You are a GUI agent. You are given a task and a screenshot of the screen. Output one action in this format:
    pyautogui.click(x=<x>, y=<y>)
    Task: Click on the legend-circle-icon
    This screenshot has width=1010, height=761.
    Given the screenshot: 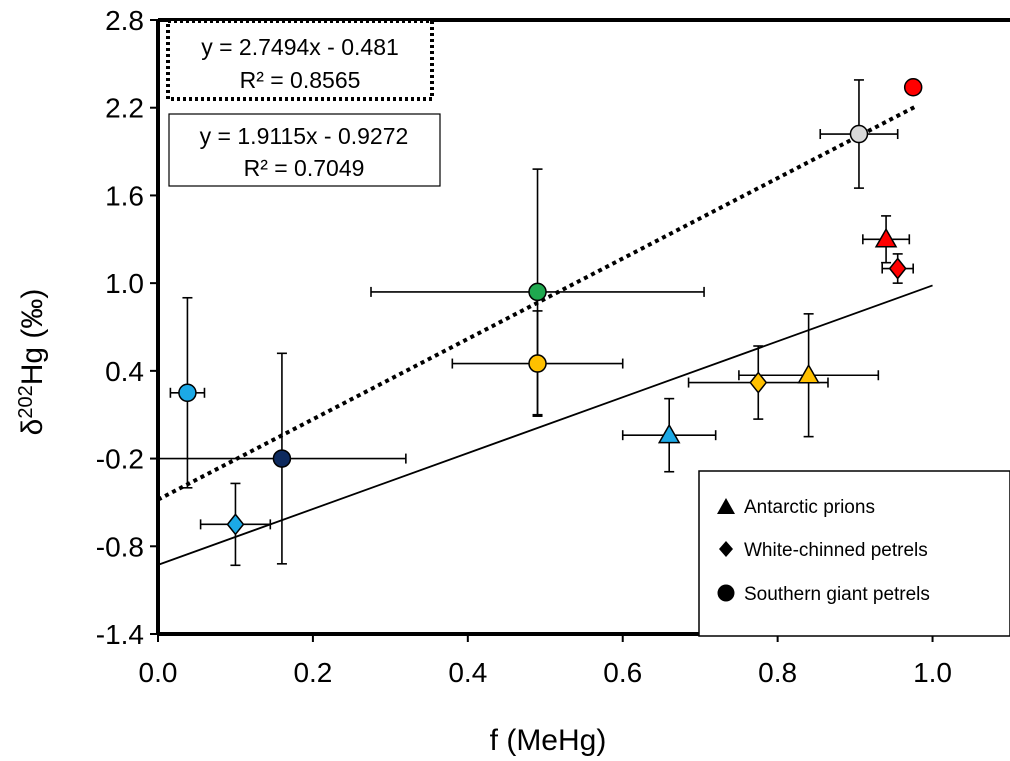 What is the action you would take?
    pyautogui.click(x=726, y=593)
    